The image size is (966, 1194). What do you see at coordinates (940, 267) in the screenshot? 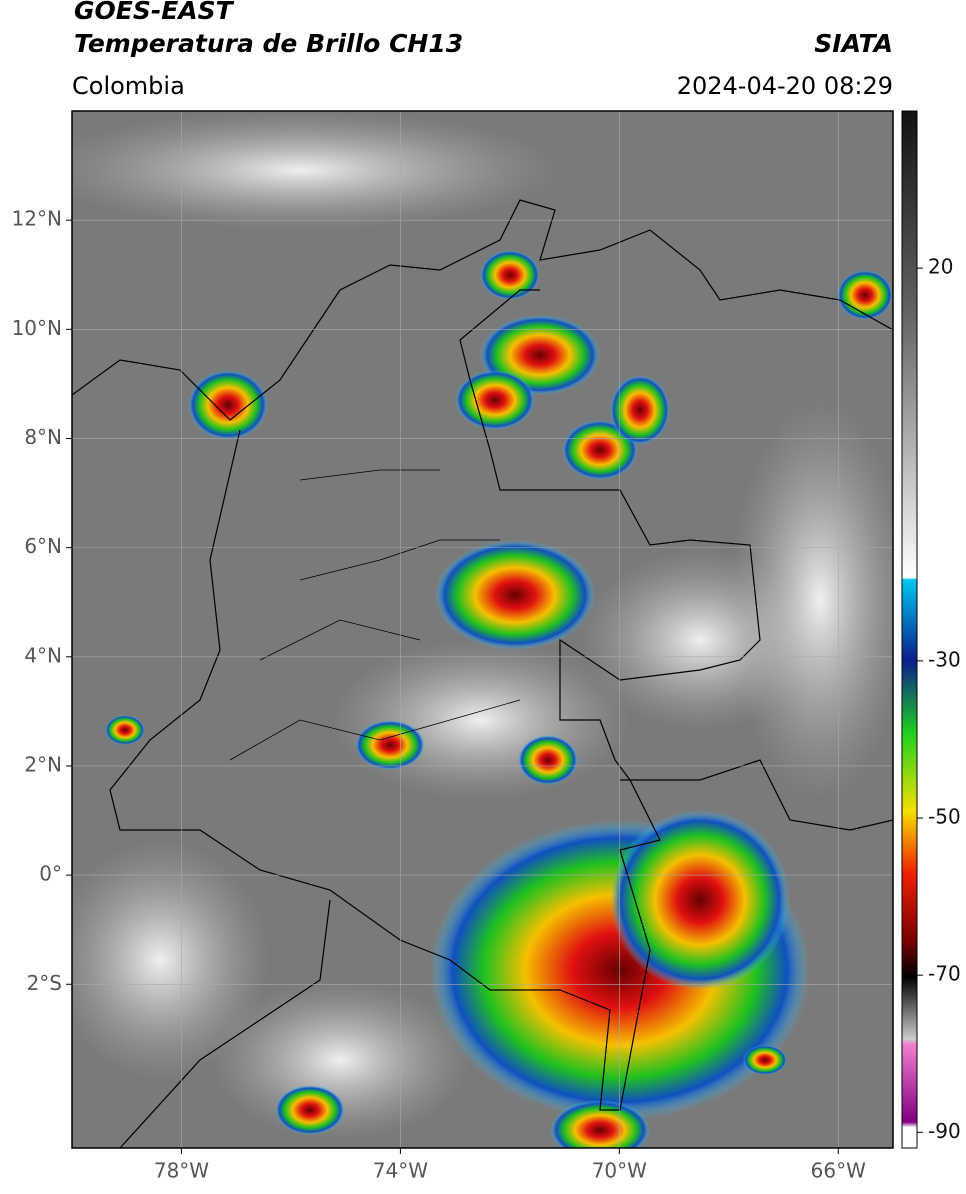
I see `colorbar-tick-label: 20` at bounding box center [940, 267].